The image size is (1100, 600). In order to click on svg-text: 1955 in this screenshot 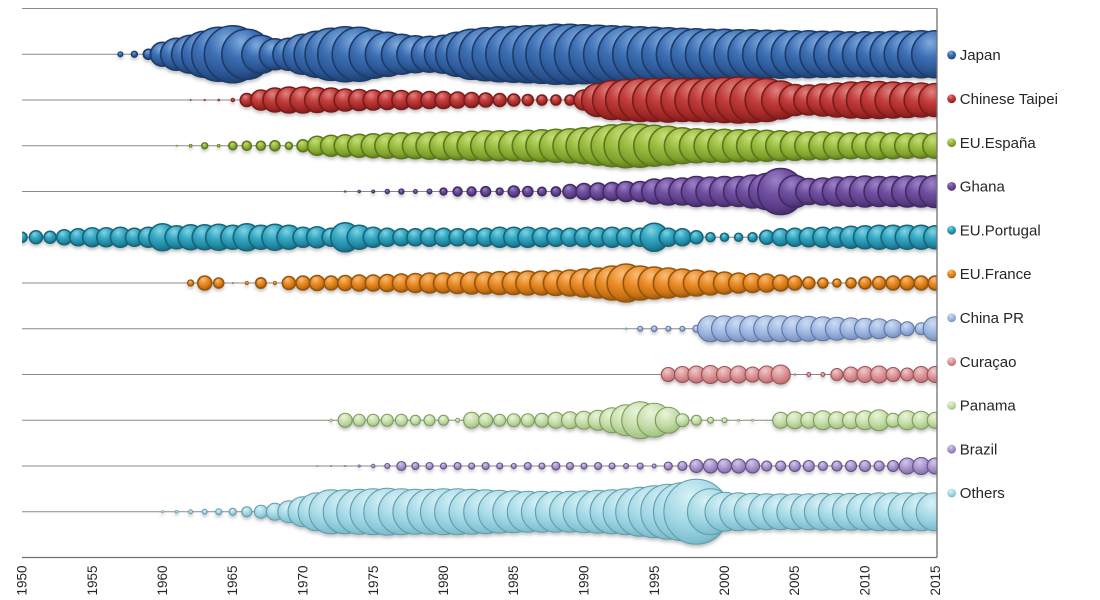, I will do `click(92, 580)`.